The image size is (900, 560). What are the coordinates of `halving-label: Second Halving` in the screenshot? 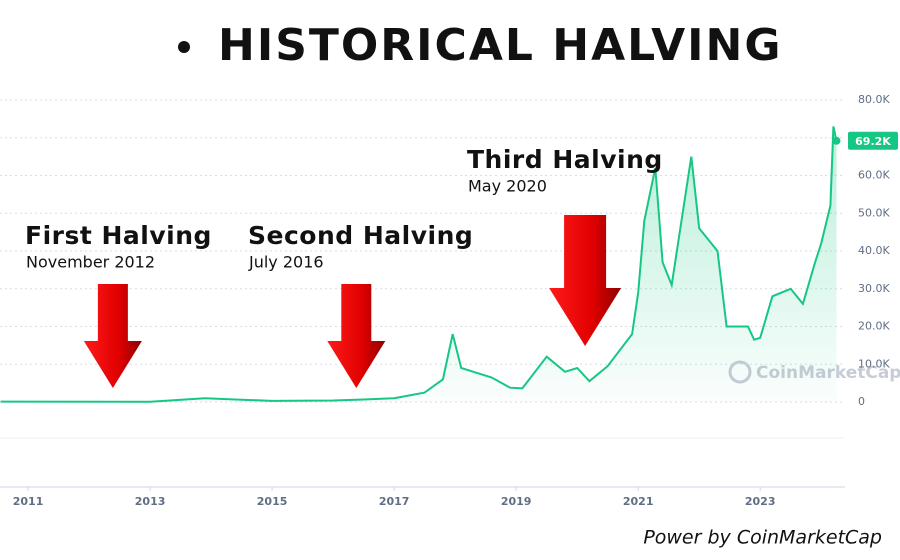 It's located at (360, 235).